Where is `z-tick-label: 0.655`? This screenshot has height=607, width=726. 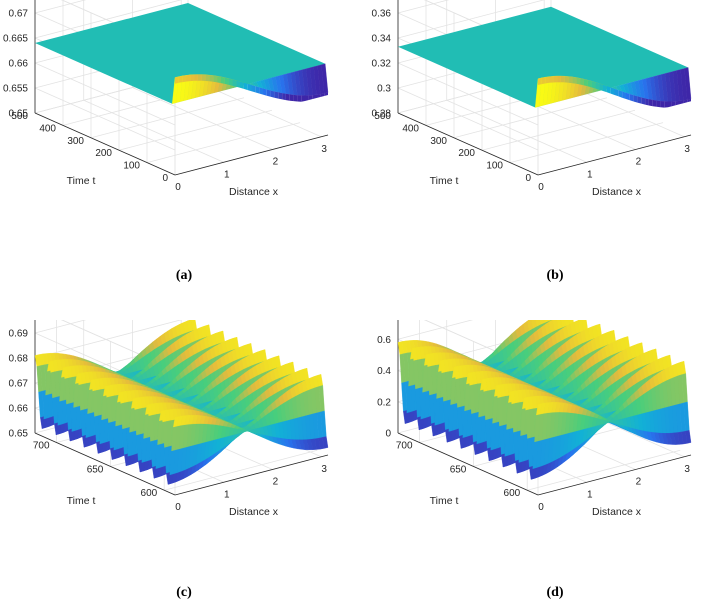
z-tick-label: 0.655 is located at coordinates (15, 89).